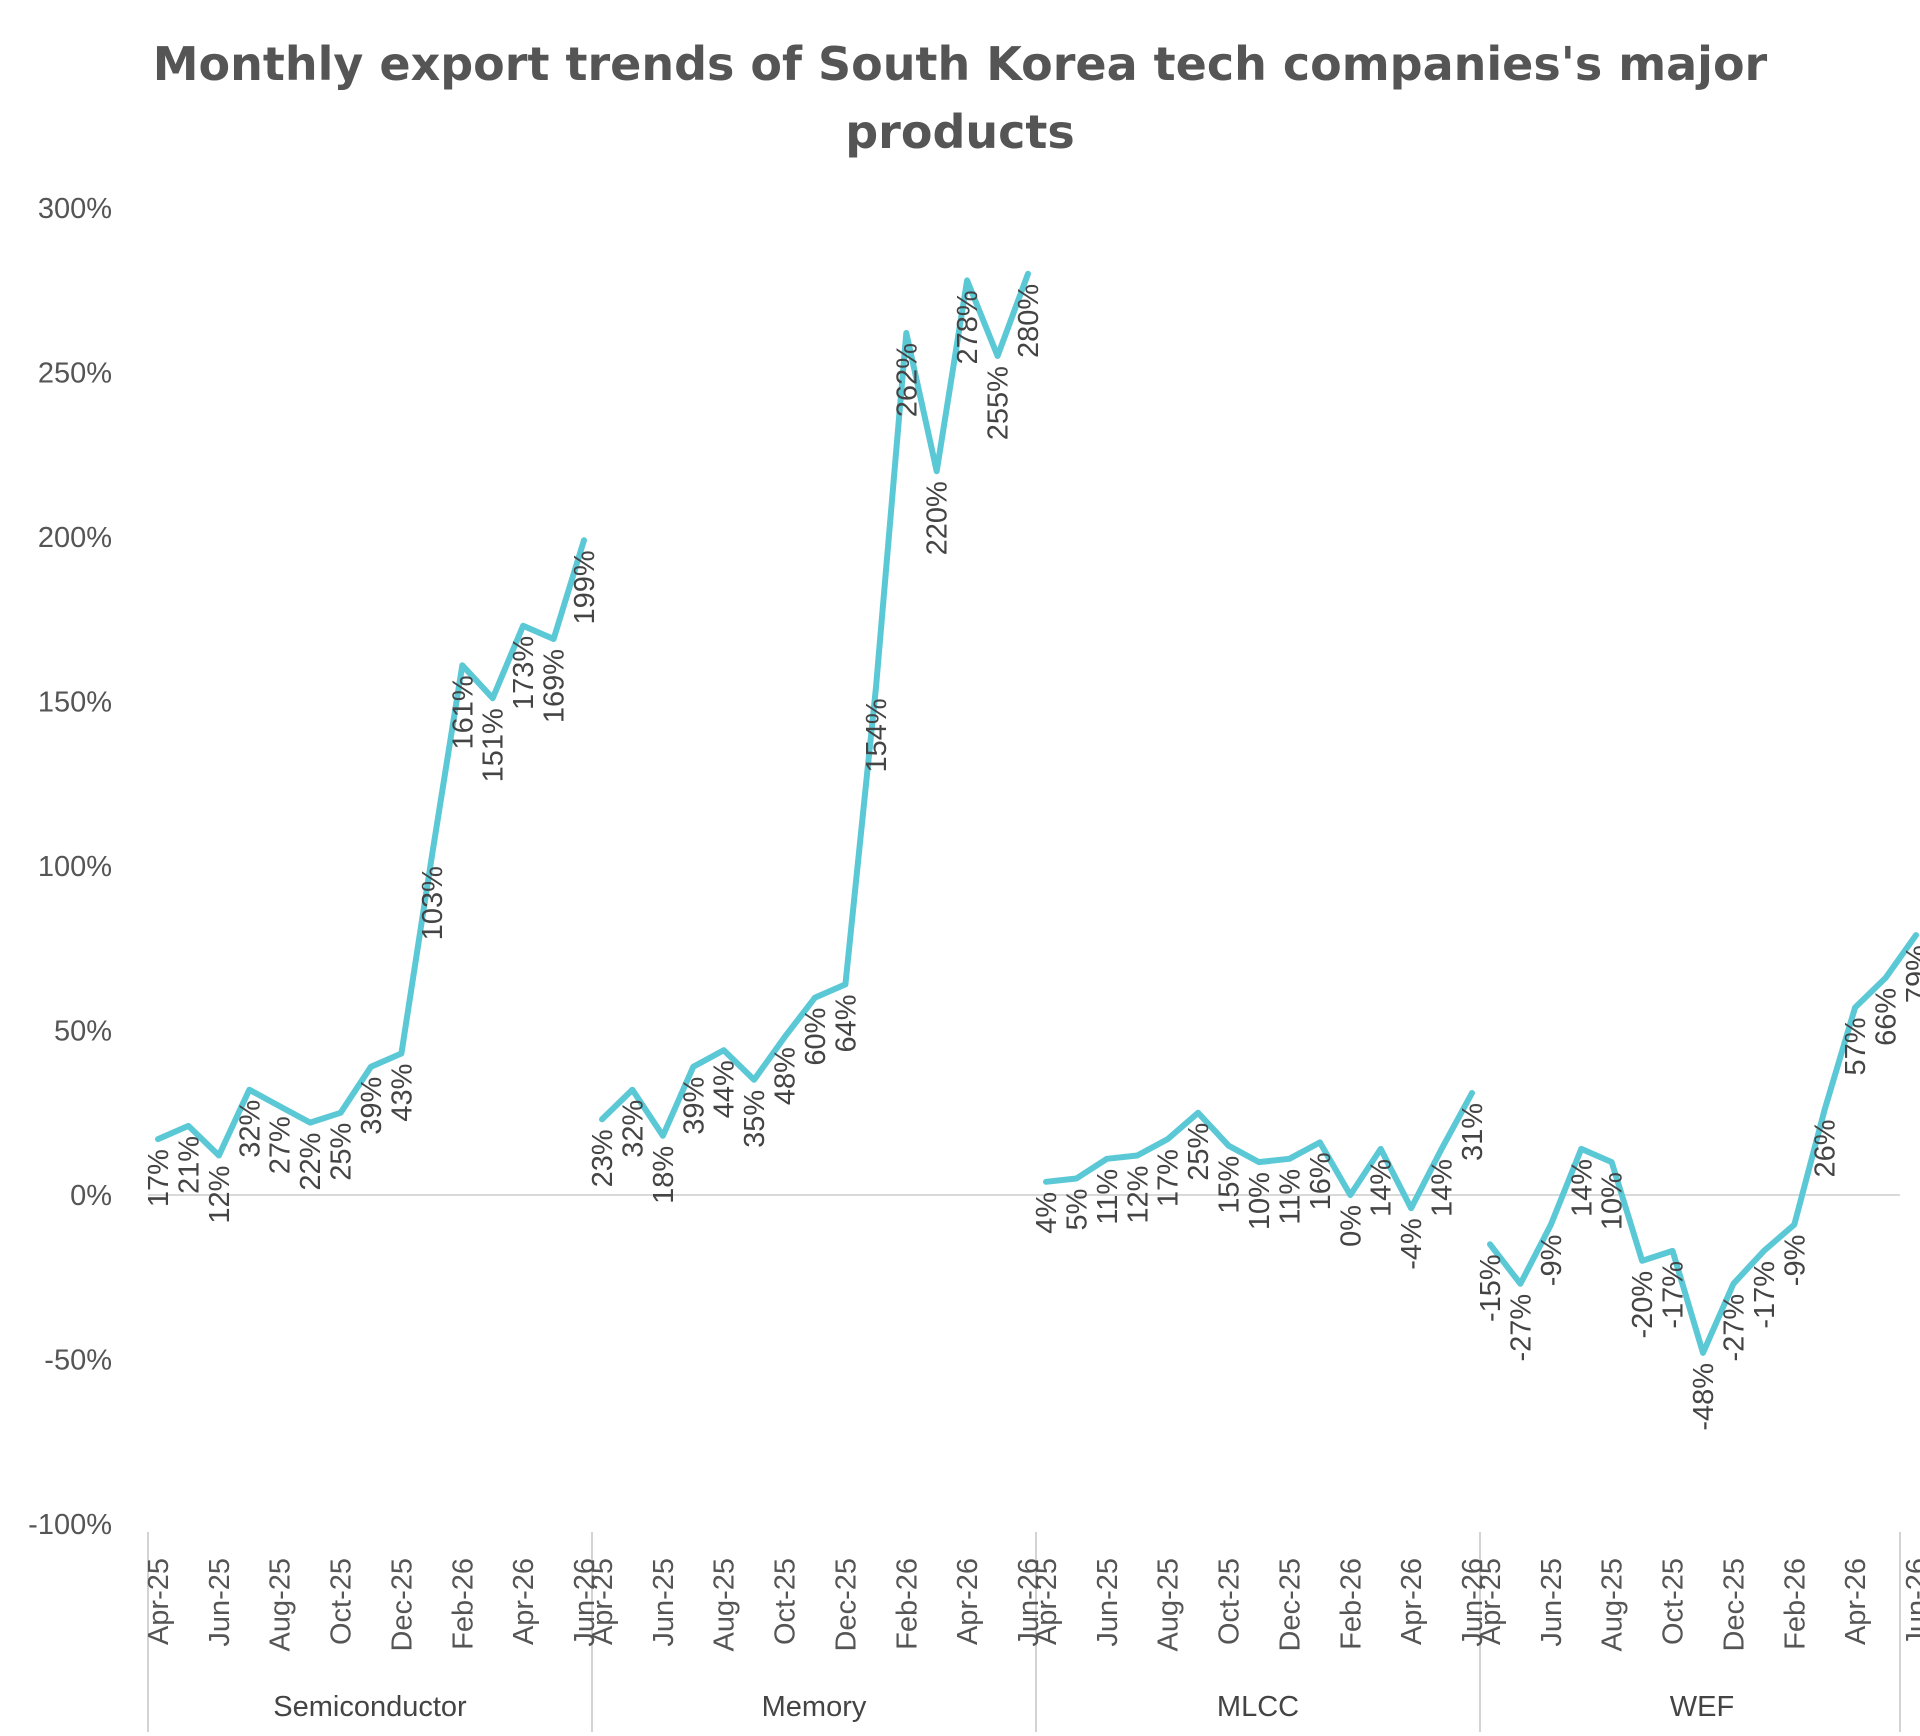 The width and height of the screenshot is (1920, 1736). What do you see at coordinates (1321, 1181) in the screenshot?
I see `data-label: 16%` at bounding box center [1321, 1181].